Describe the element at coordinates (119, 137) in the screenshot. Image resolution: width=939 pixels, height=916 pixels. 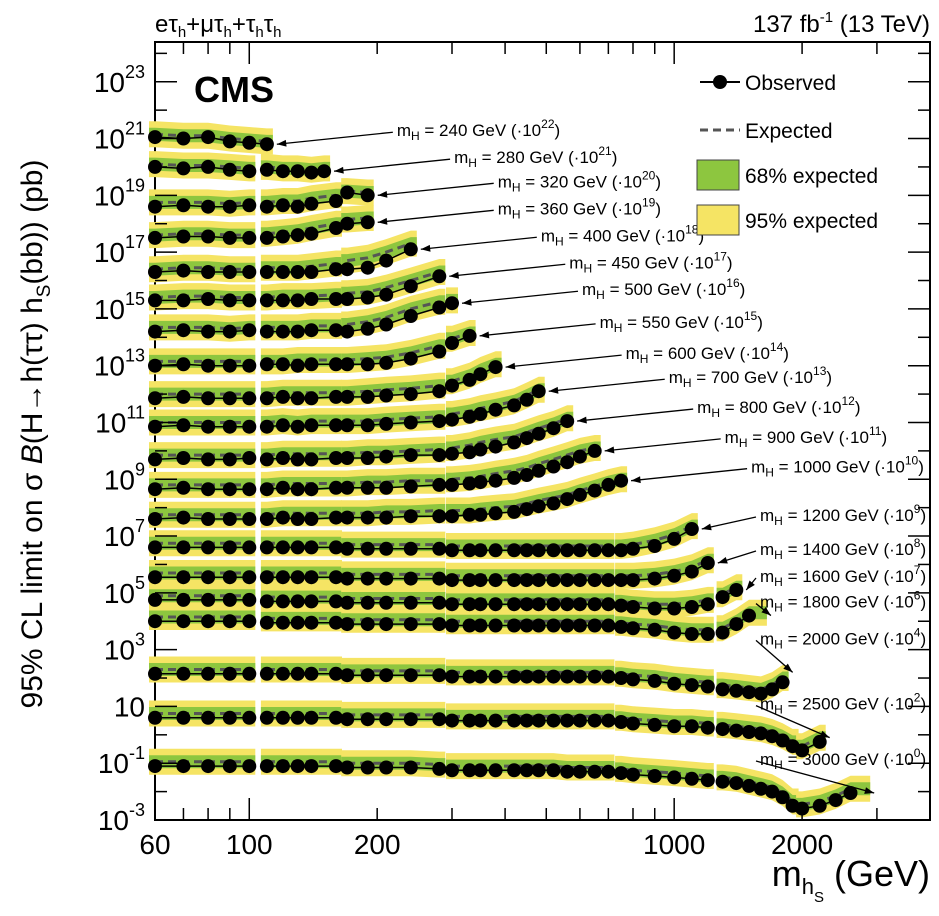
I see `y-tick-label-21: 10²¹` at that location.